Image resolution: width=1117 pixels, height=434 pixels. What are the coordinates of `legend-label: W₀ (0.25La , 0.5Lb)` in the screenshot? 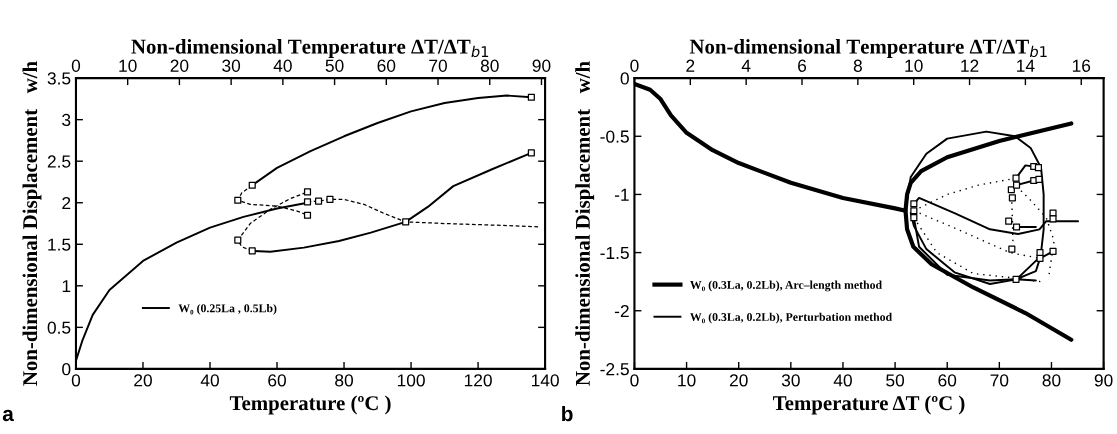 It's located at (227, 309).